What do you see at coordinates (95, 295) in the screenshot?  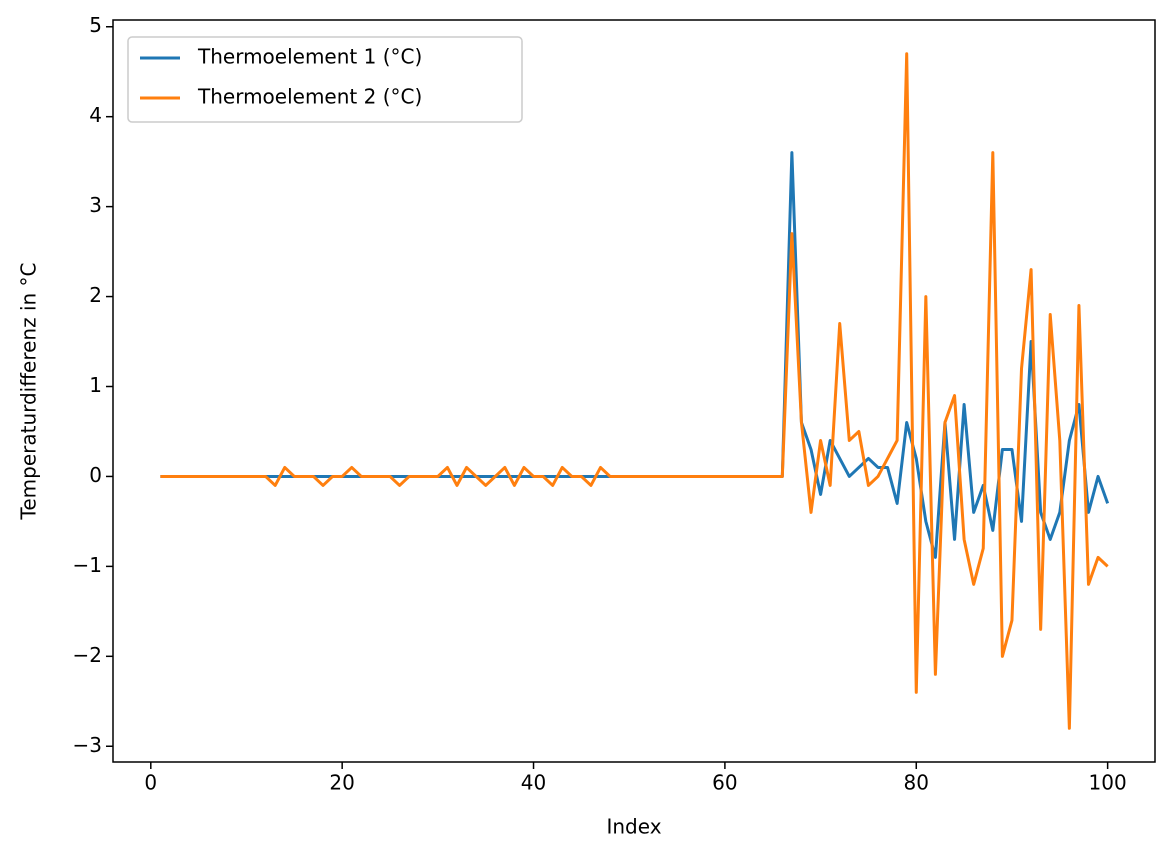 I see `y-tick-label: 2` at bounding box center [95, 295].